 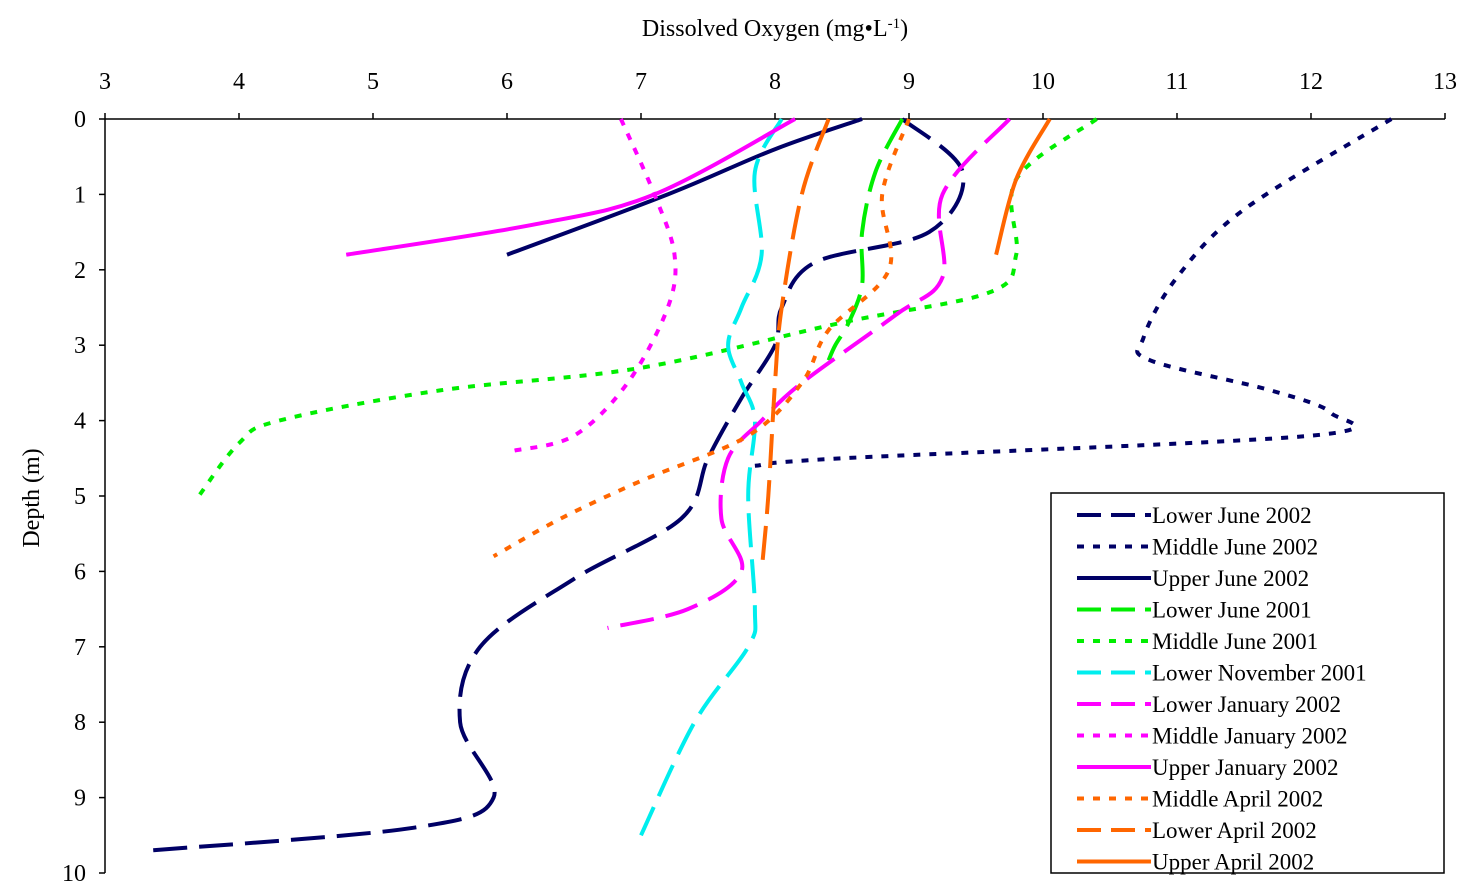 I want to click on legend-label: Upper January 2002, so click(x=1245, y=767).